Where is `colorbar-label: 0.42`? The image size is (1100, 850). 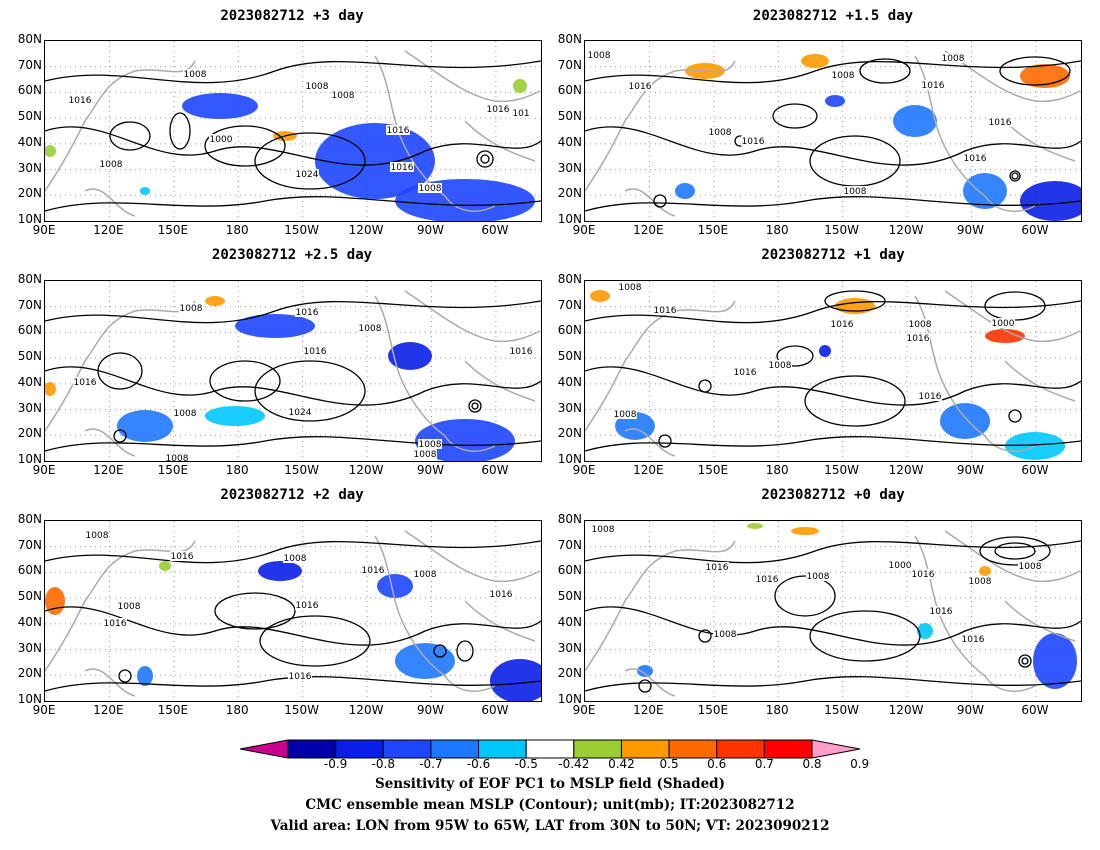
colorbar-label: 0.42 is located at coordinates (621, 764).